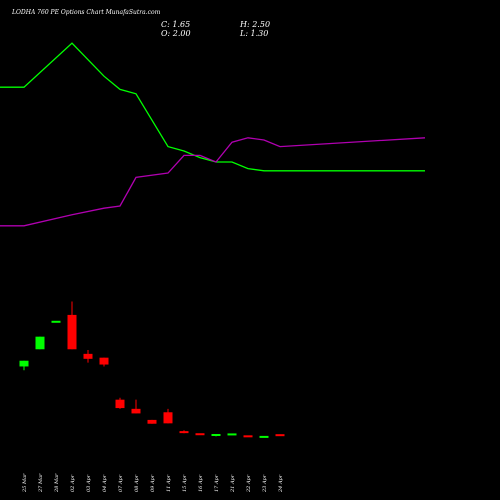  I want to click on x-tick-label: 25 Mar, so click(25, 483).